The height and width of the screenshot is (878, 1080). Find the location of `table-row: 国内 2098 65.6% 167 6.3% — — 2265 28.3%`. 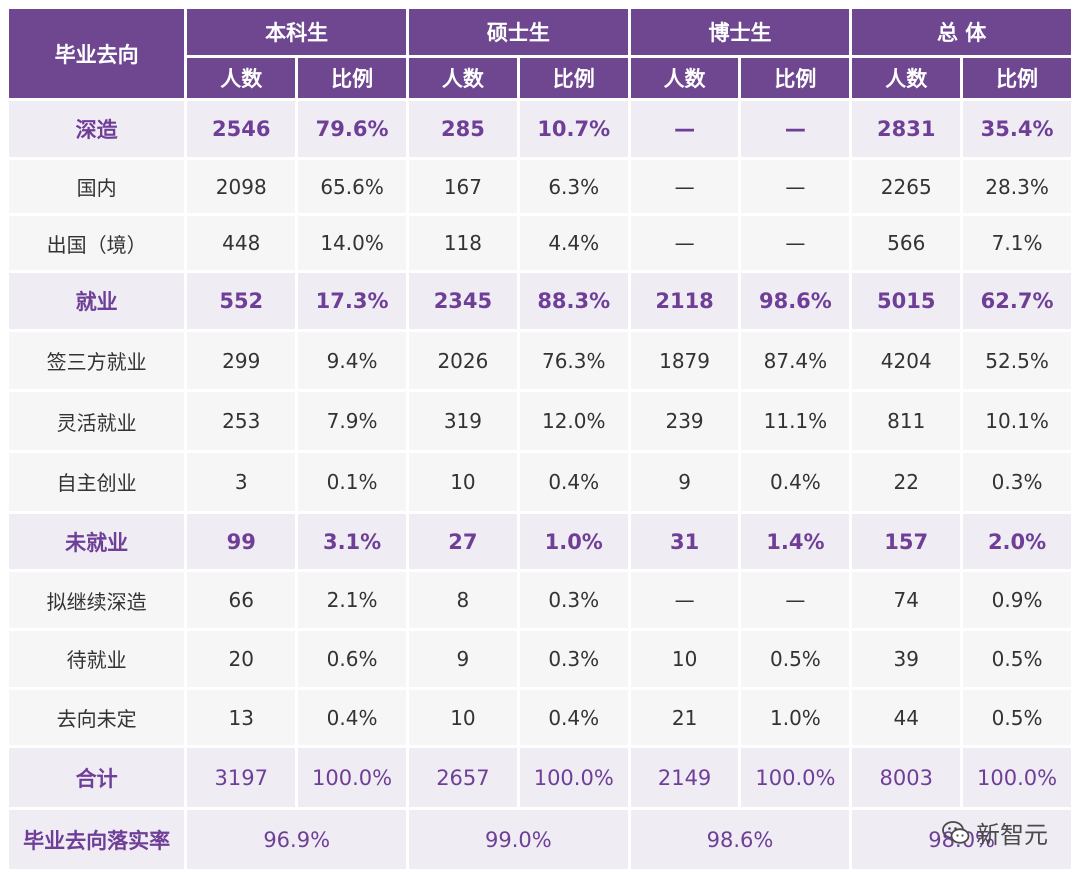

table-row: 国内 2098 65.6% 167 6.3% — — 2265 28.3% is located at coordinates (540, 186).